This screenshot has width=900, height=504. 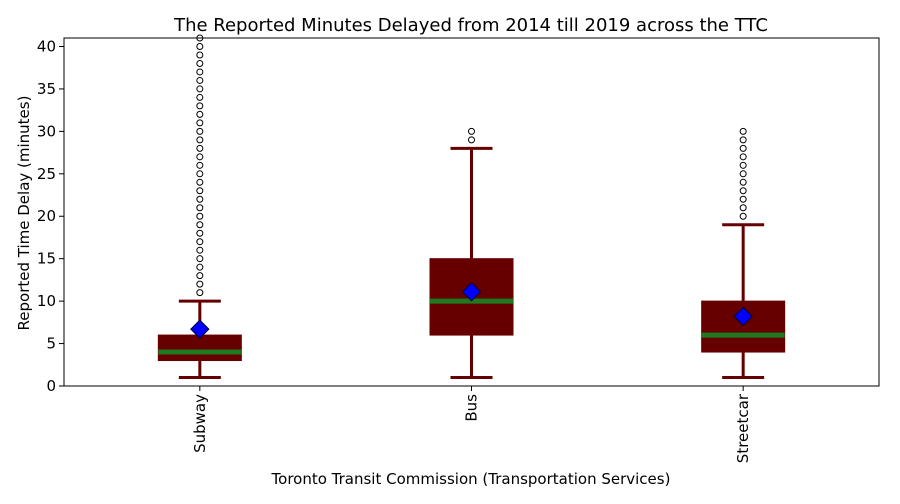 What do you see at coordinates (46, 174) in the screenshot?
I see `y-tick-label: 25` at bounding box center [46, 174].